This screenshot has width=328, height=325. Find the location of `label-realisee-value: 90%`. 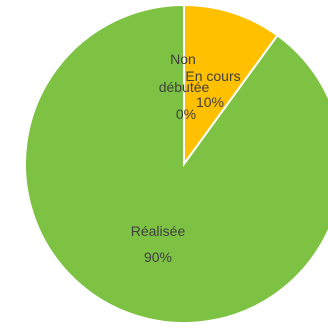

label-realisee-value: 90% is located at coordinates (158, 257).